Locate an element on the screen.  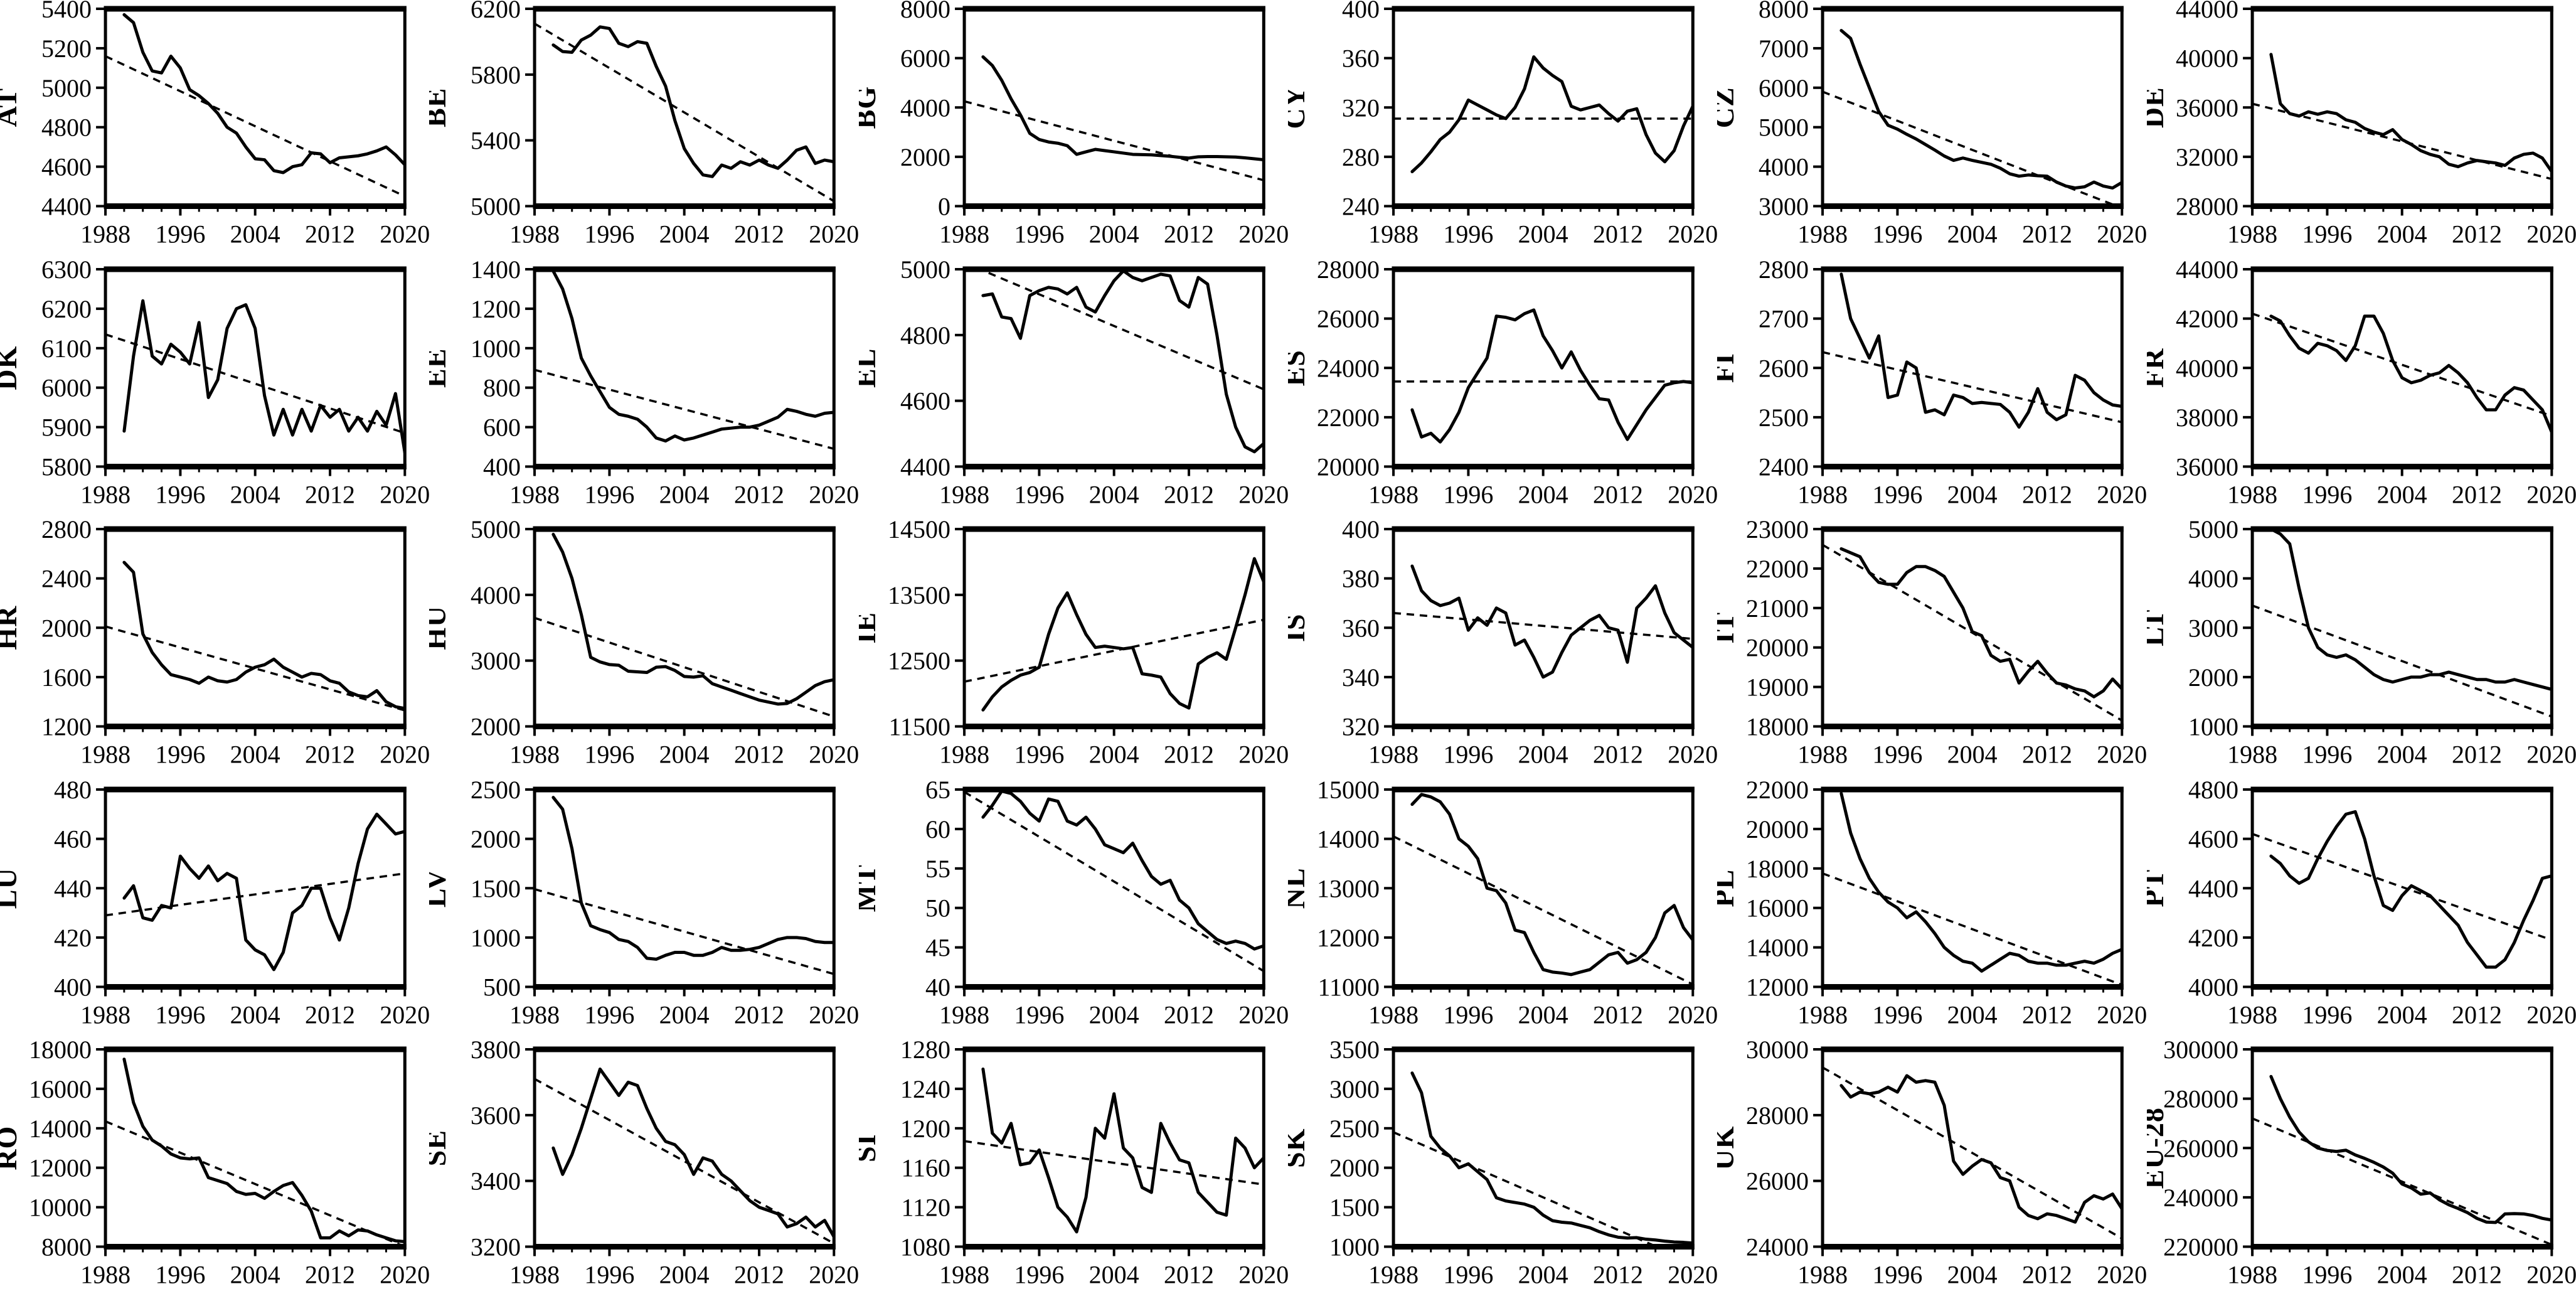
y-tick-label: 260000 is located at coordinates (2201, 1149).